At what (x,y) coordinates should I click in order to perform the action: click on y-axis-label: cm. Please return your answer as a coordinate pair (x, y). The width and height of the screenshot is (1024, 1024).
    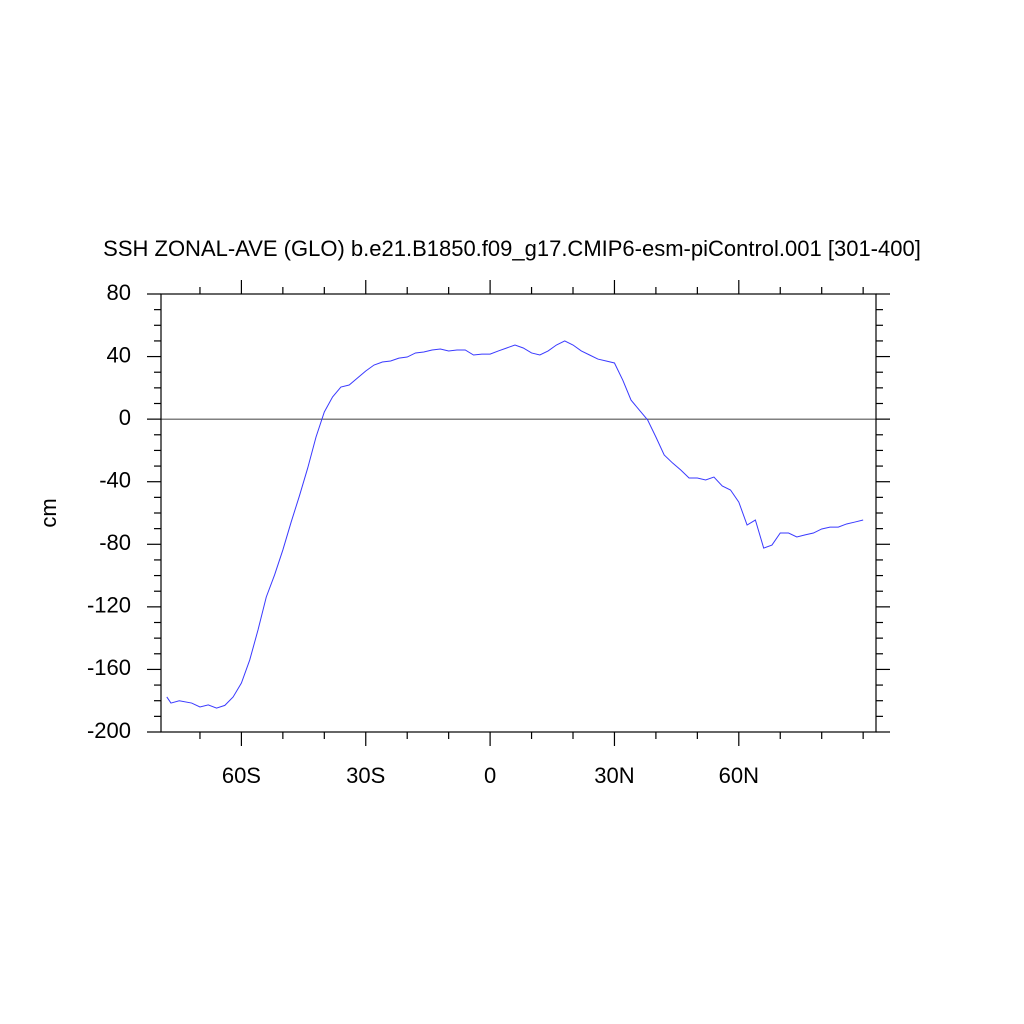
    Looking at the image, I should click on (48, 512).